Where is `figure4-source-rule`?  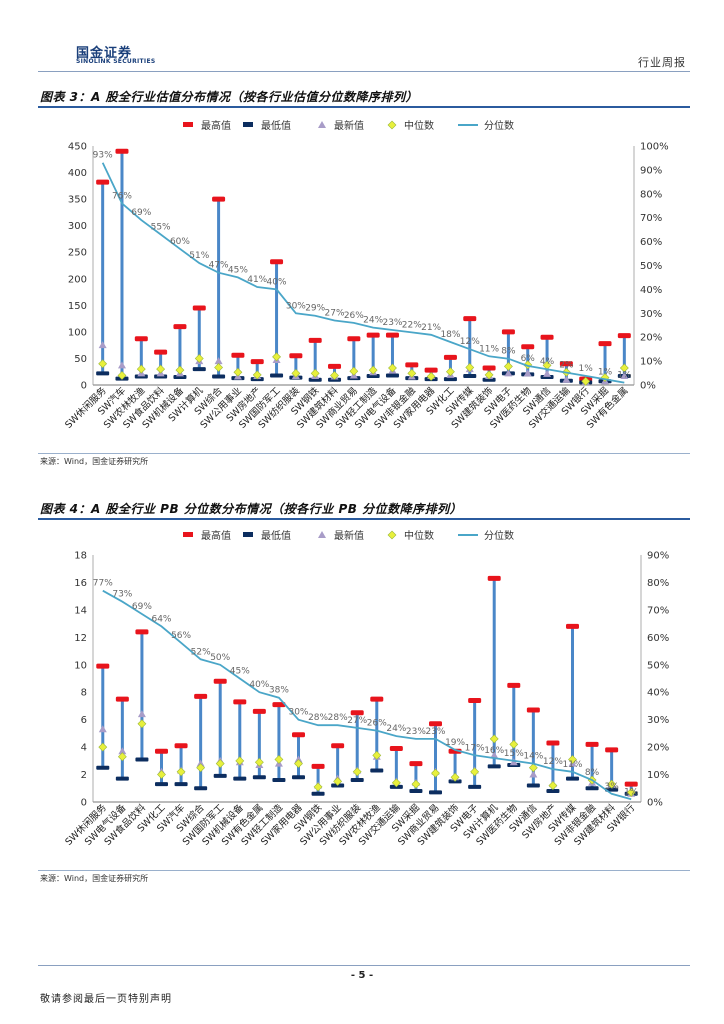 figure4-source-rule is located at coordinates (364, 870).